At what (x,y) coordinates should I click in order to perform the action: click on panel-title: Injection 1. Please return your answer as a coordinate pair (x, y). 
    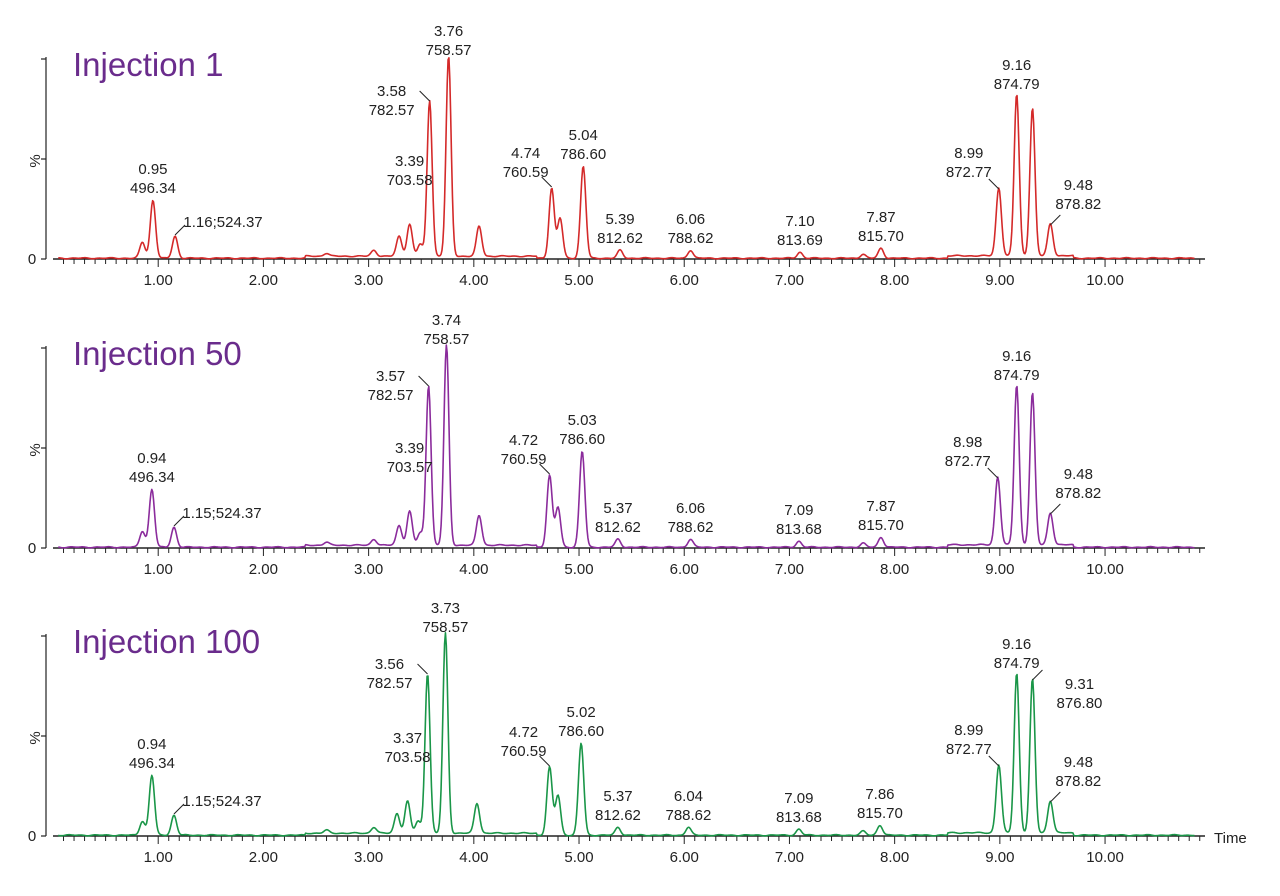
    Looking at the image, I should click on (148, 64).